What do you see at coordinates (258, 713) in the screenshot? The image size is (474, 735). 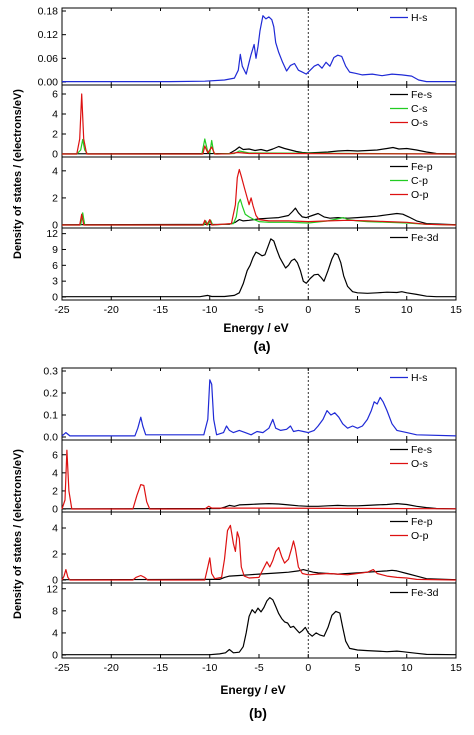 I see `caption-b: (b)` at bounding box center [258, 713].